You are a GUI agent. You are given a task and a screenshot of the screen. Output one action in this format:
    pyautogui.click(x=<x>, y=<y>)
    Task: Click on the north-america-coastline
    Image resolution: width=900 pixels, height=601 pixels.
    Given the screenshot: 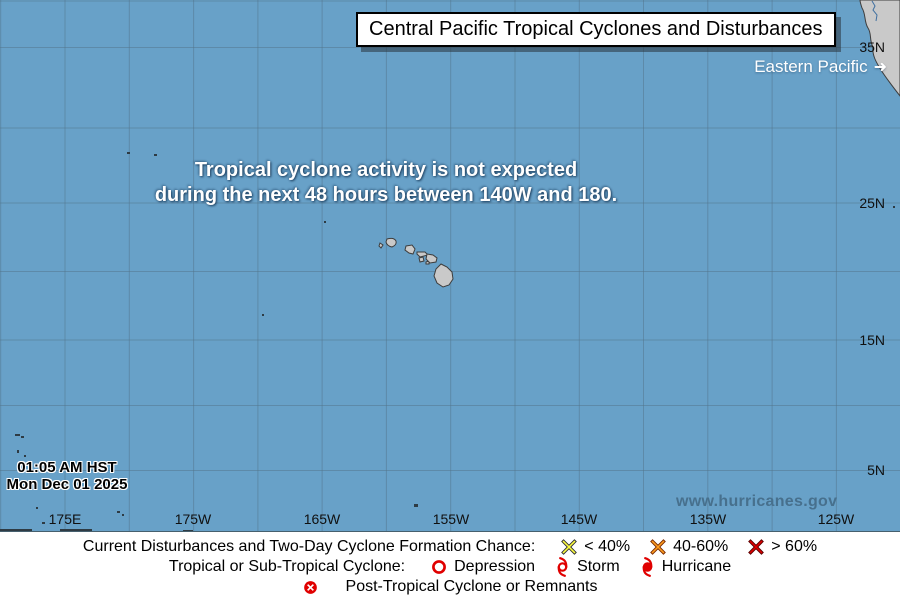 What is the action you would take?
    pyautogui.click(x=879, y=48)
    